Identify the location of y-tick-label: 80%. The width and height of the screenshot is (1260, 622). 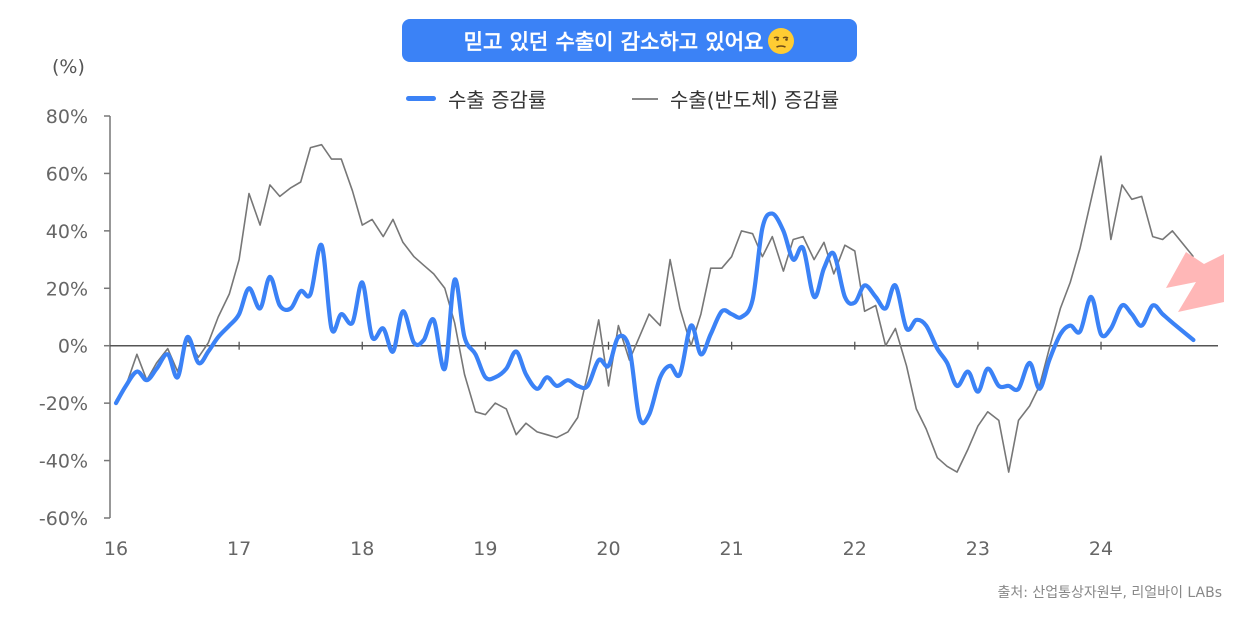
(67, 117).